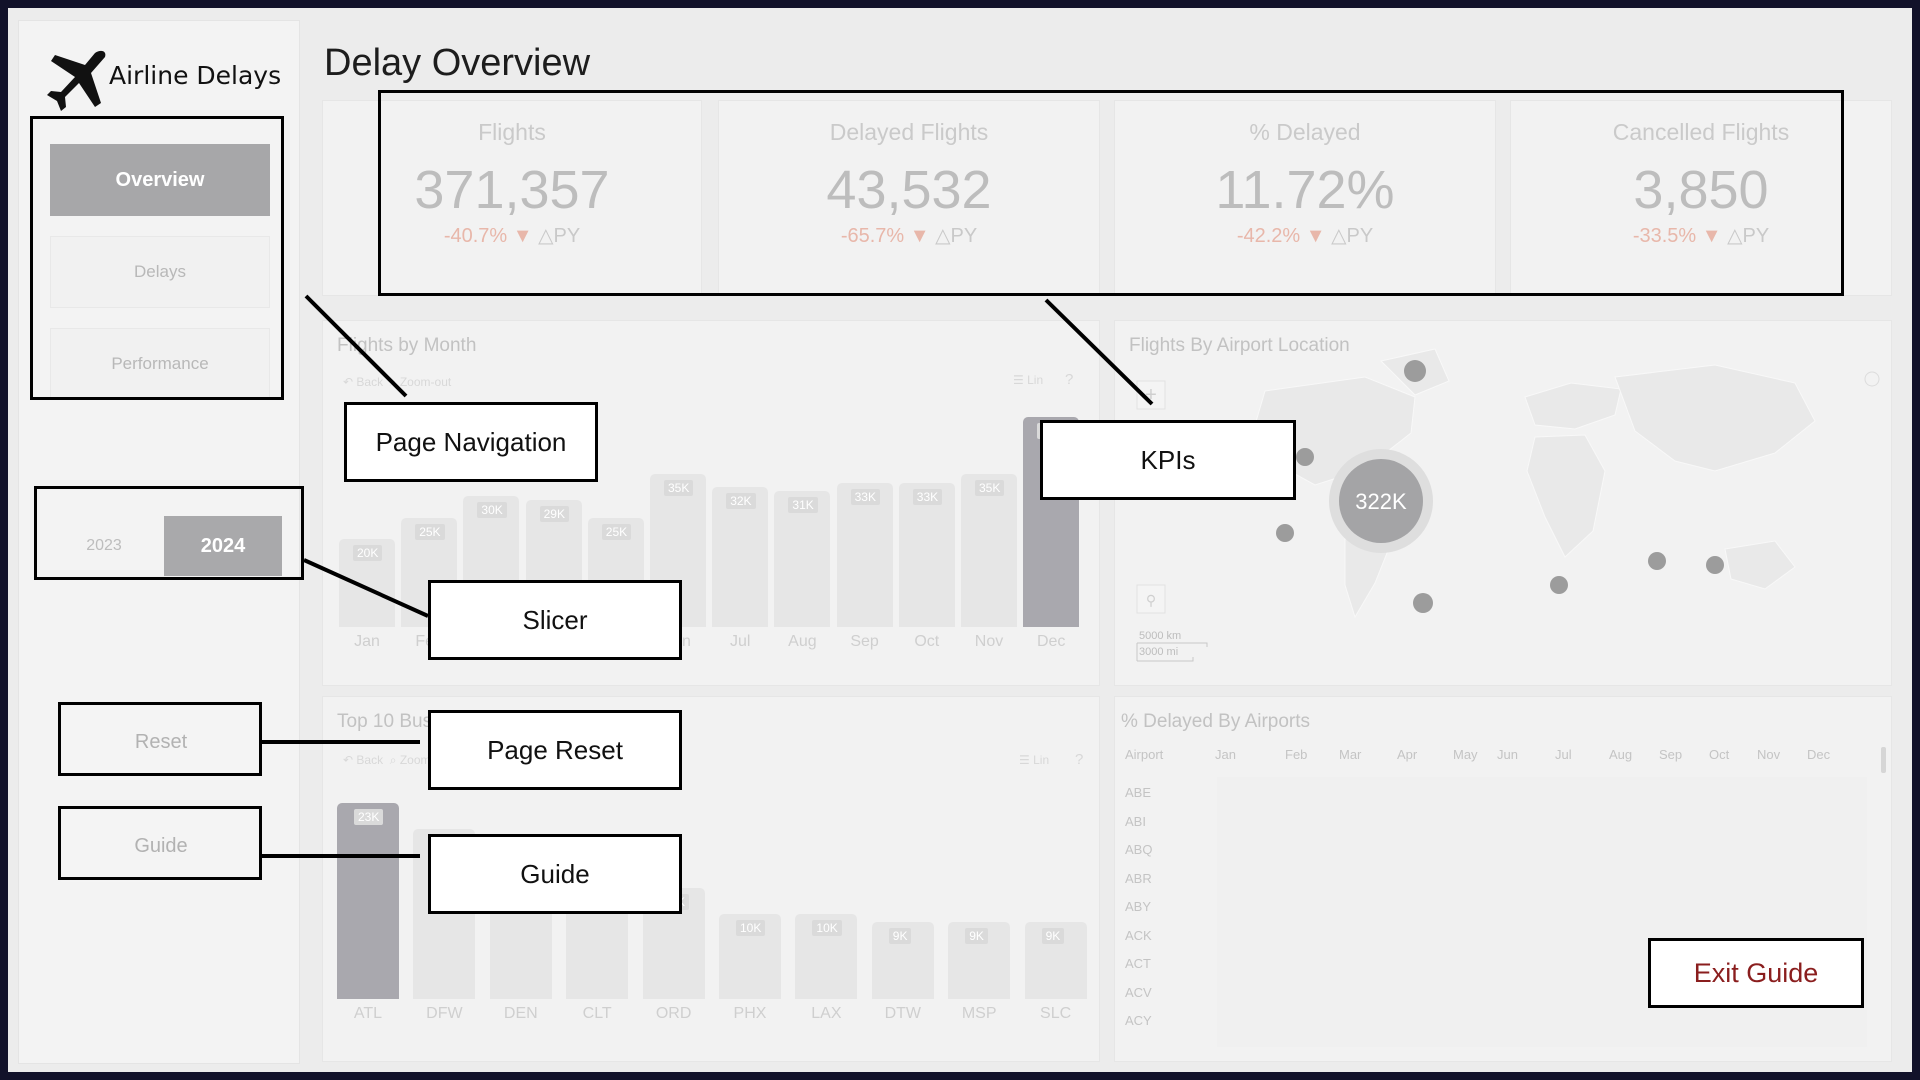 The width and height of the screenshot is (1920, 1080). Describe the element at coordinates (909, 190) in the screenshot. I see `kpi-value: 43,532` at that location.